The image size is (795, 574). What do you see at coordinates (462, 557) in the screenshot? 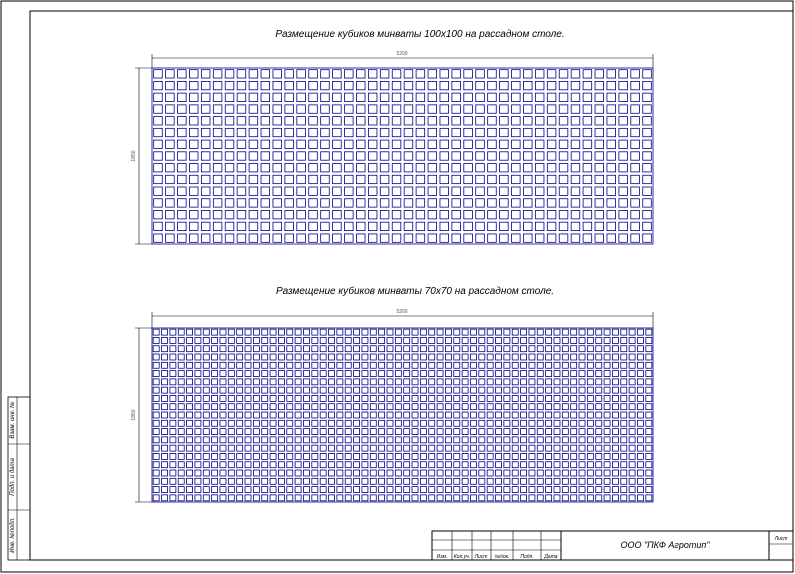
I see `tb-col-kol-uch: Кол.уч.` at bounding box center [462, 557].